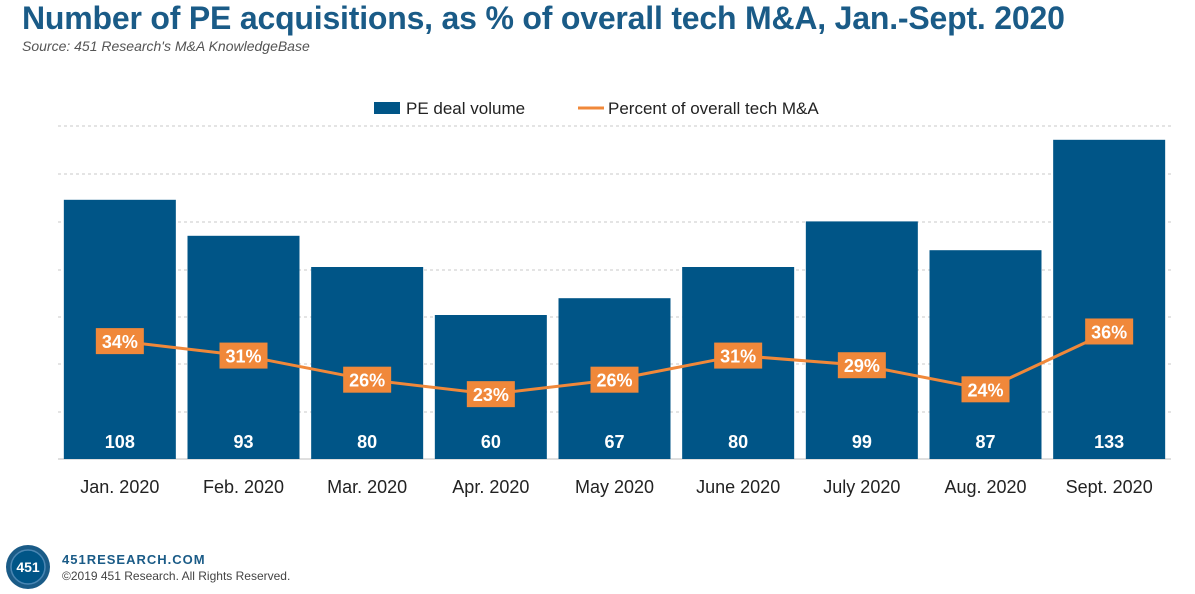 The image size is (1195, 594). I want to click on percent-data-label: 24%, so click(985, 390).